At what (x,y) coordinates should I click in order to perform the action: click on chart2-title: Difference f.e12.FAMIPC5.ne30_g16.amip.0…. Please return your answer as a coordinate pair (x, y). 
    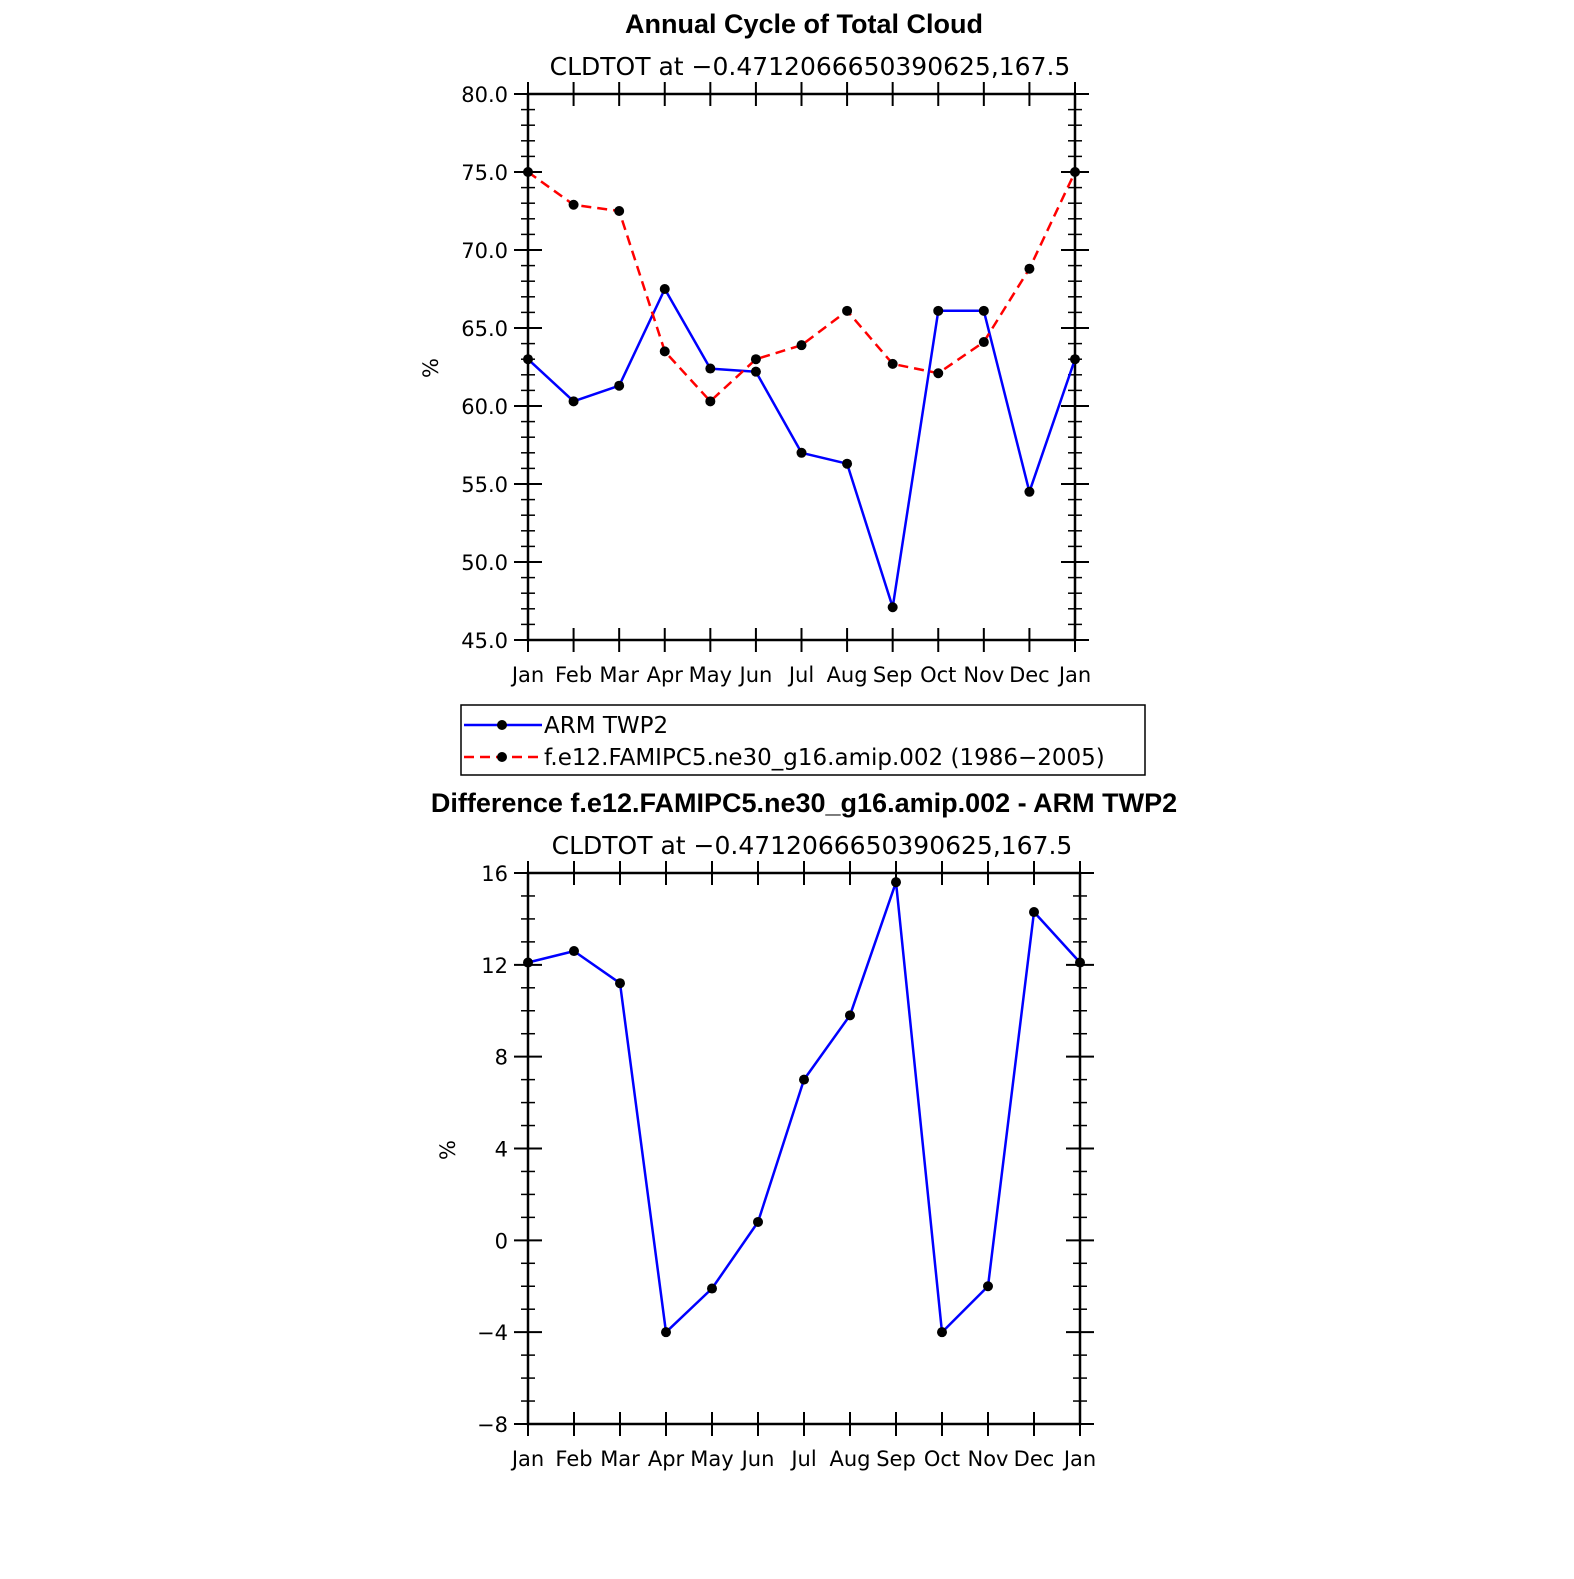
    Looking at the image, I should click on (804, 803).